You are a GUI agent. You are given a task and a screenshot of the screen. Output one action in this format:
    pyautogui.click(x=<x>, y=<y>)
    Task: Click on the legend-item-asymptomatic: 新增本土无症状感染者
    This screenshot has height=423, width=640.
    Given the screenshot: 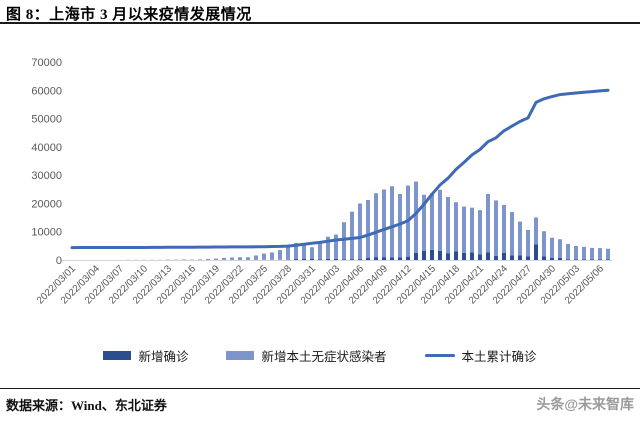 What is the action you would take?
    pyautogui.click(x=306, y=355)
    